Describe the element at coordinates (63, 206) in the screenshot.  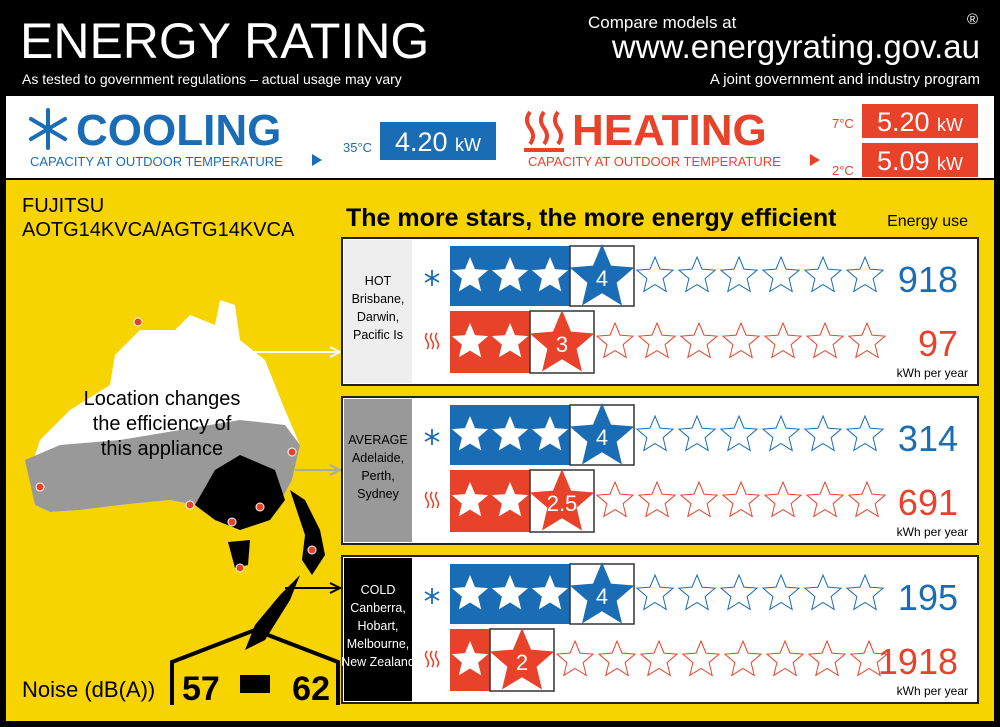
I see `brand: FUJITSU` at that location.